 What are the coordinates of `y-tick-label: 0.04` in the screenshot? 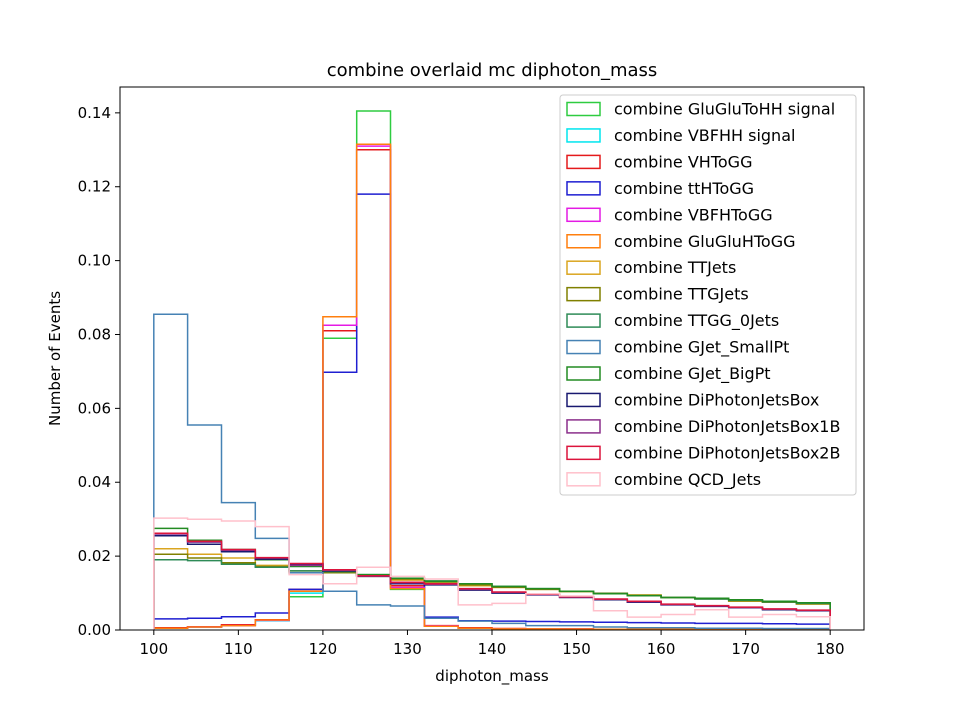 It's located at (94, 482).